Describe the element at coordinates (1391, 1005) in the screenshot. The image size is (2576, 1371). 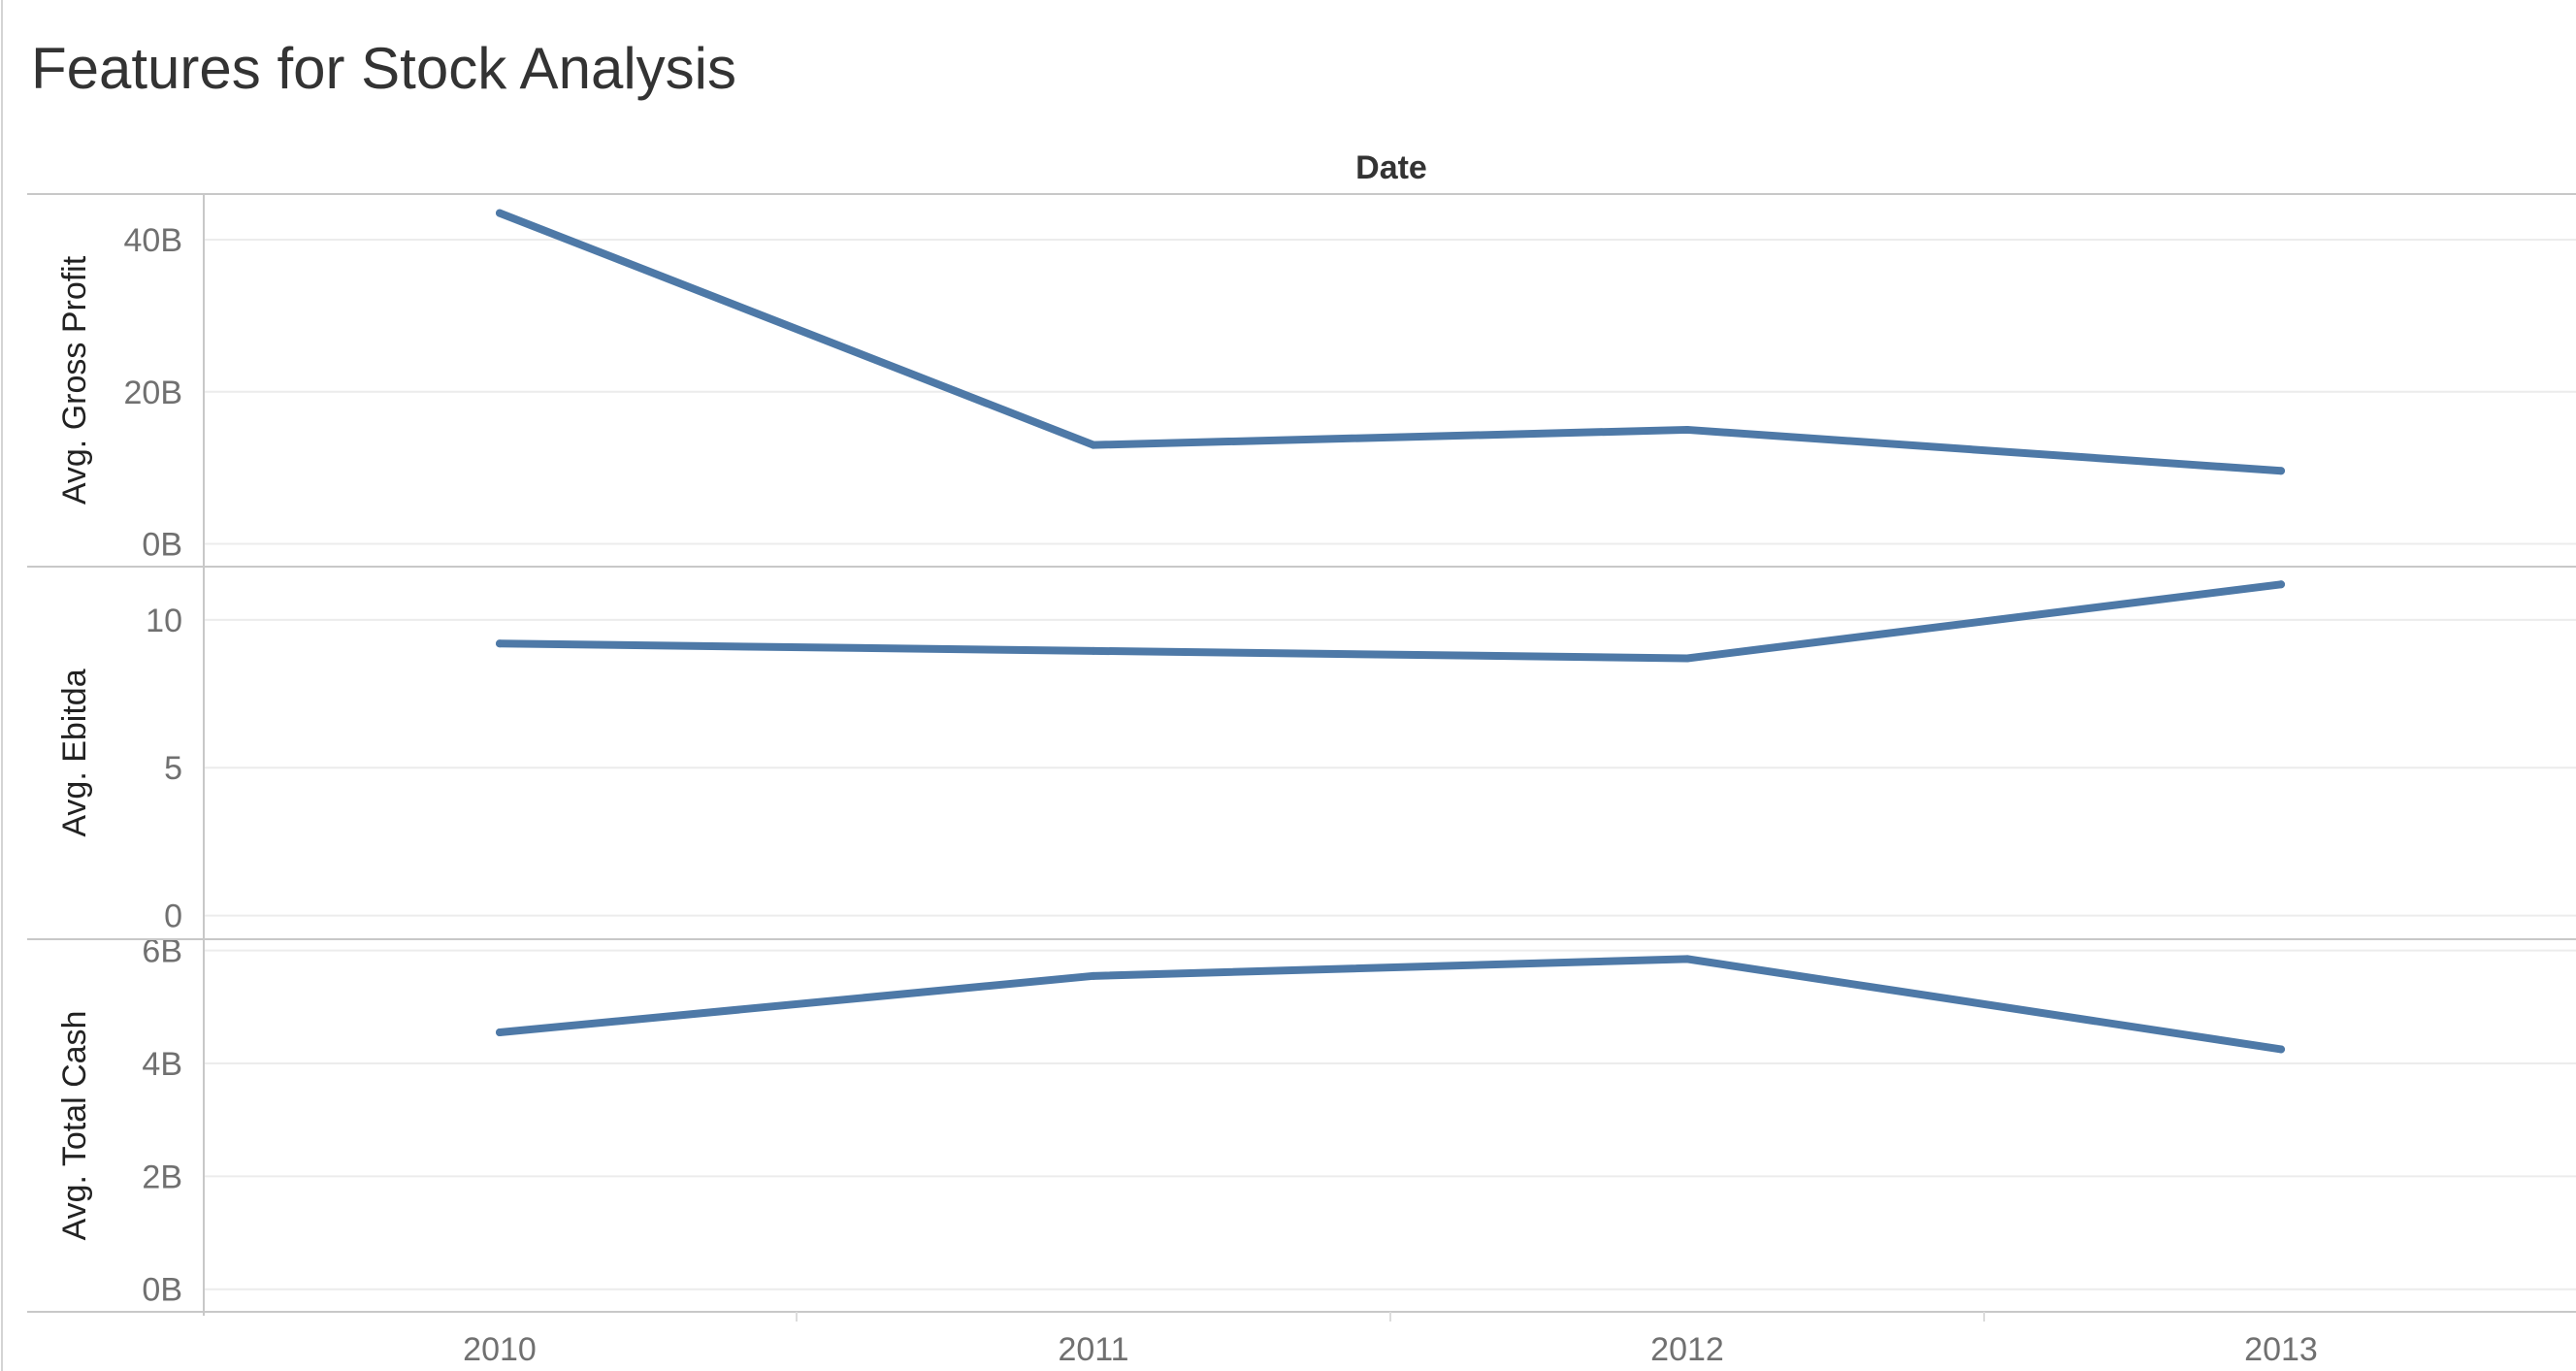
I see `series-line-avg-total-cash` at that location.